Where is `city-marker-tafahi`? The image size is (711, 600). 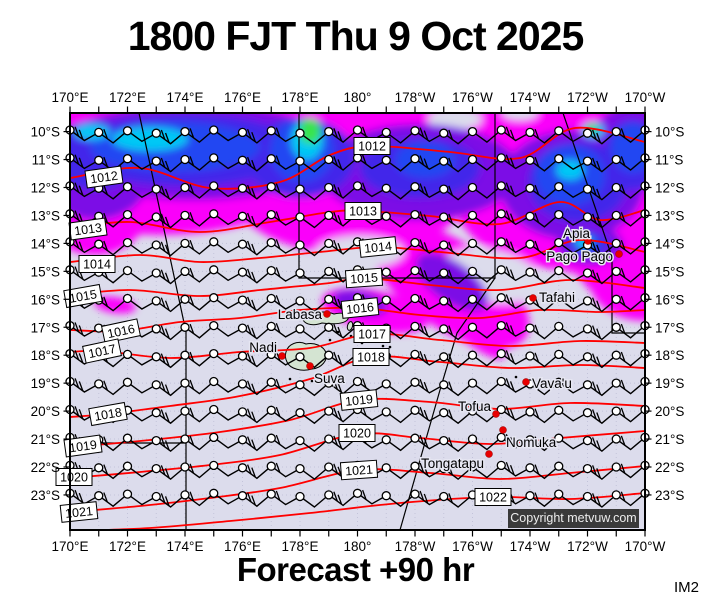 city-marker-tafahi is located at coordinates (533, 298).